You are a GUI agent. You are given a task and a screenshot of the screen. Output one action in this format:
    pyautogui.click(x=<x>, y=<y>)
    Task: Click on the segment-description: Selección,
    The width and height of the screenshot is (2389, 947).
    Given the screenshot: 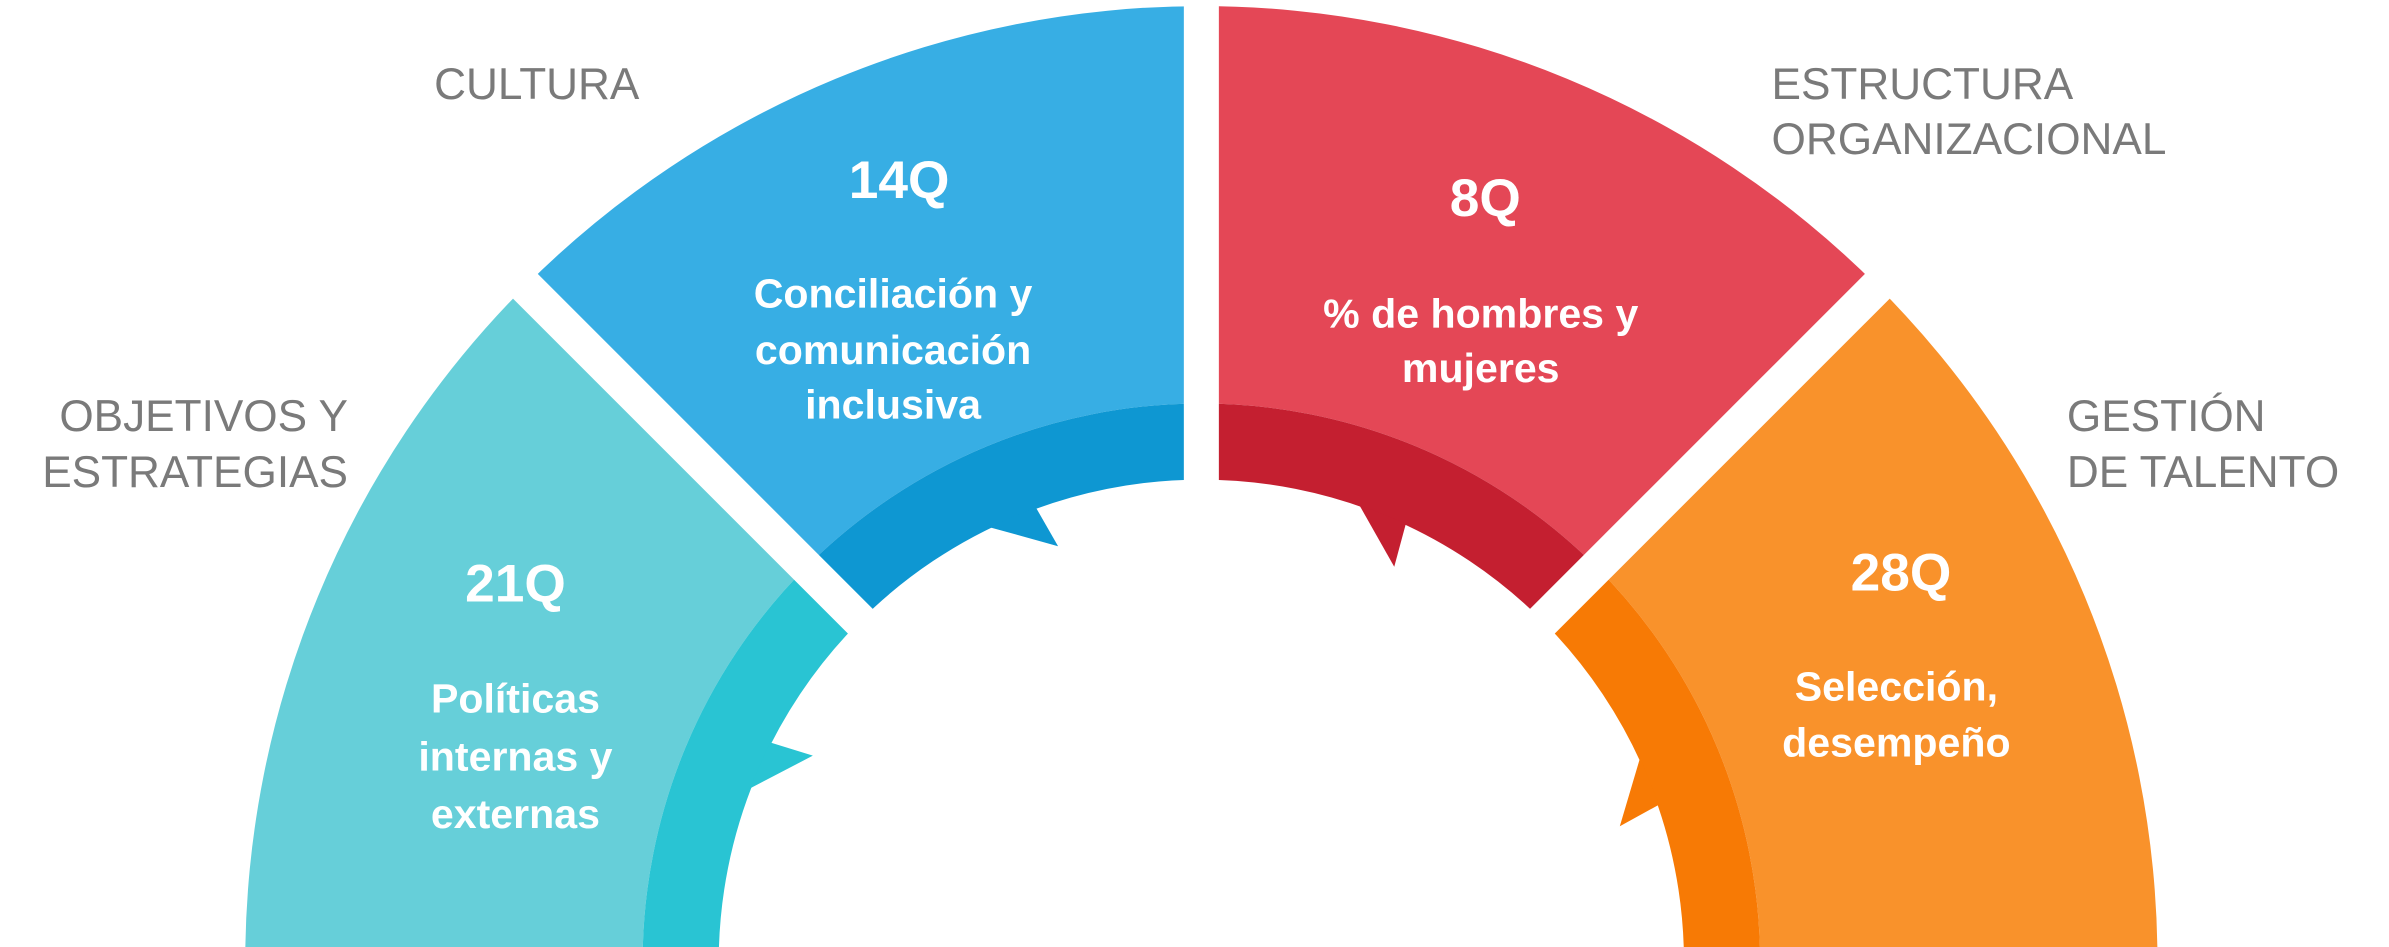 What is the action you would take?
    pyautogui.click(x=1896, y=686)
    